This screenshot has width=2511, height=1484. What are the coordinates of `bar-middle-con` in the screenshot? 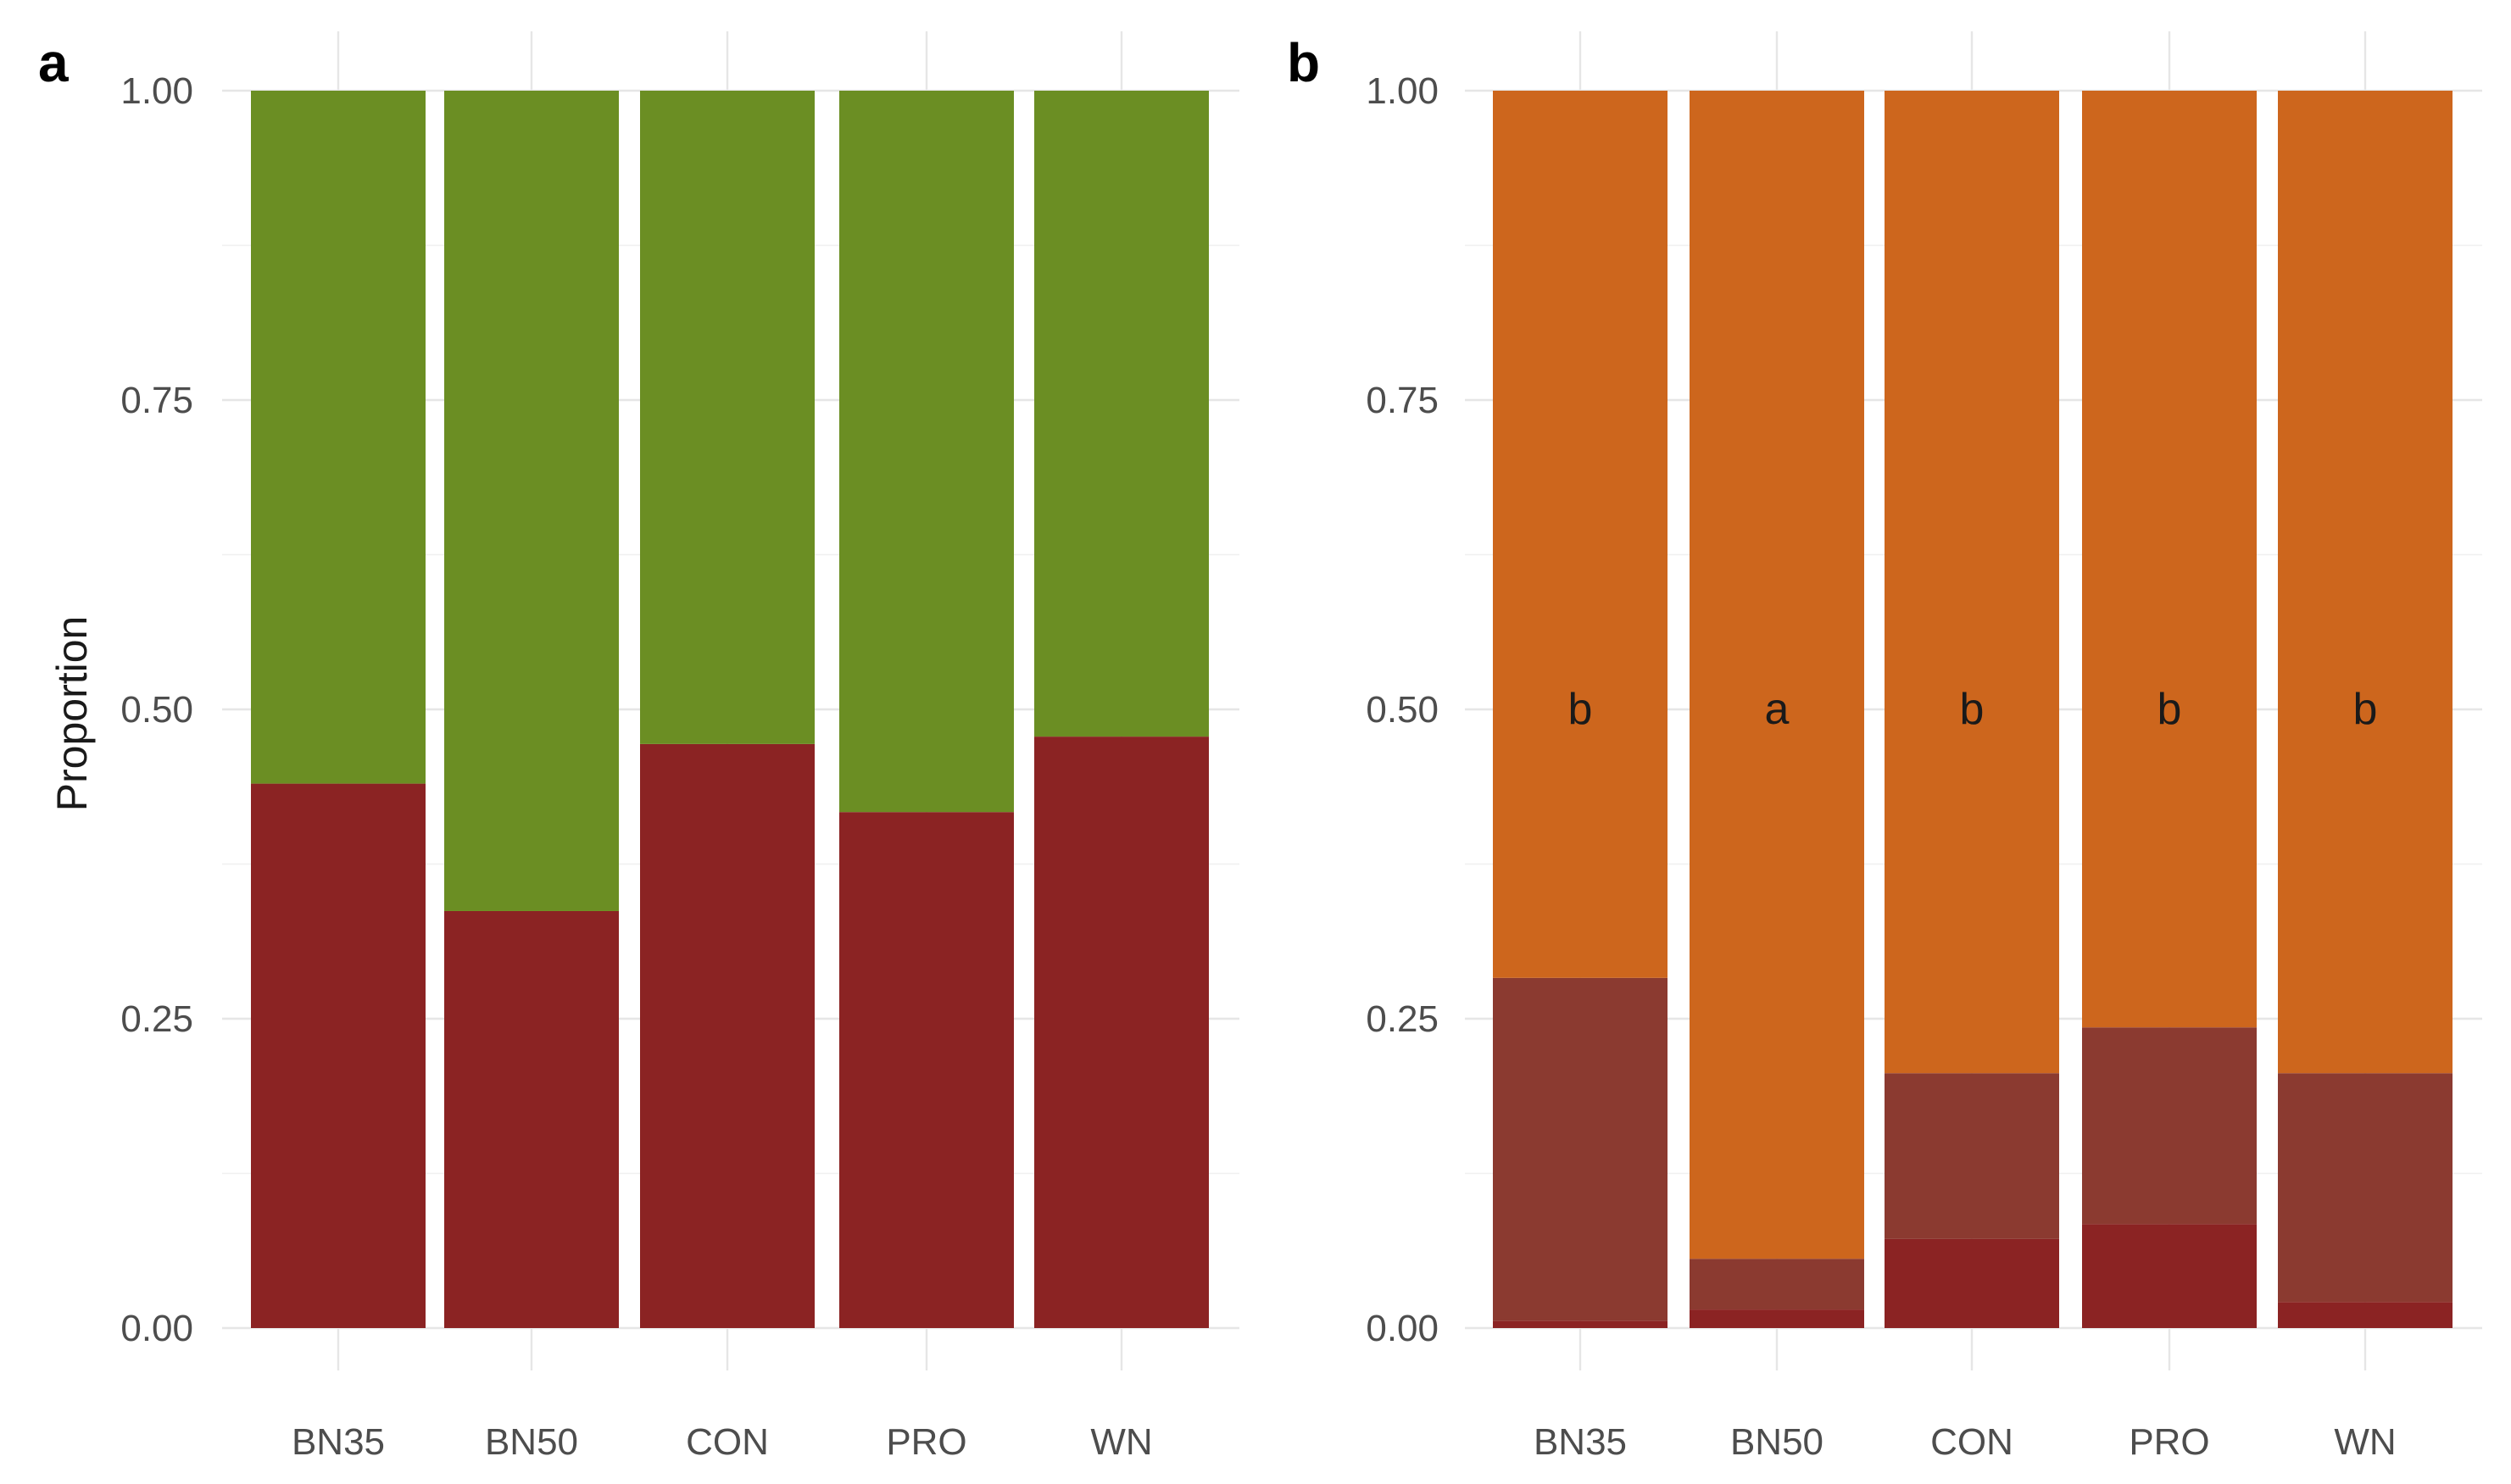 It's located at (1972, 1156).